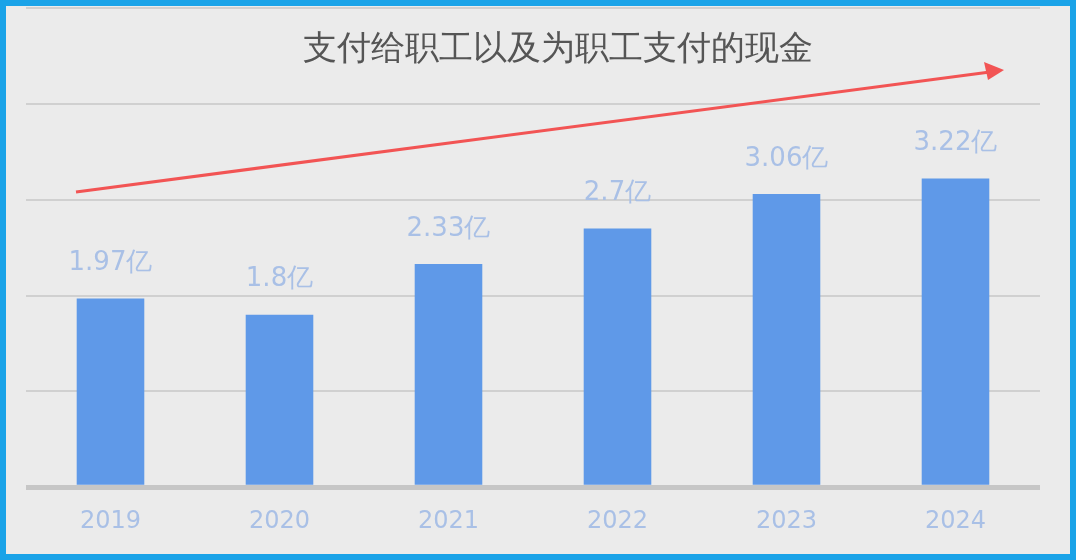 This screenshot has height=560, width=1076. What do you see at coordinates (110, 519) in the screenshot?
I see `x-tick-label: 2019` at bounding box center [110, 519].